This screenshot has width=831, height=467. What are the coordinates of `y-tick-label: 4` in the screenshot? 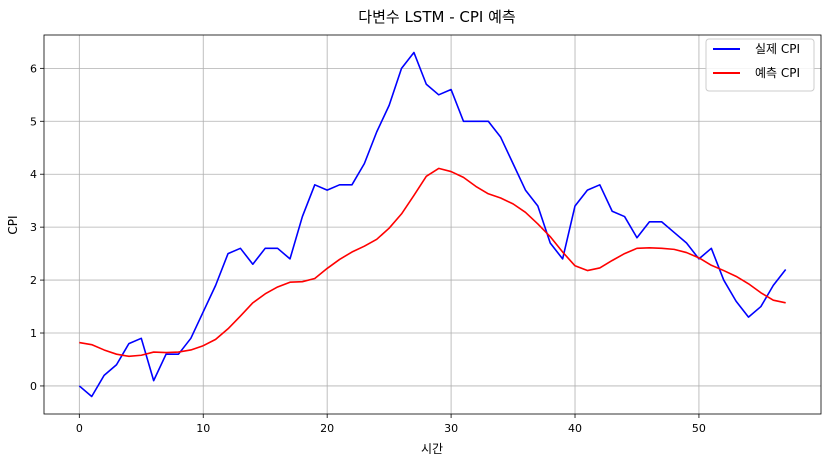 It's located at (33, 174).